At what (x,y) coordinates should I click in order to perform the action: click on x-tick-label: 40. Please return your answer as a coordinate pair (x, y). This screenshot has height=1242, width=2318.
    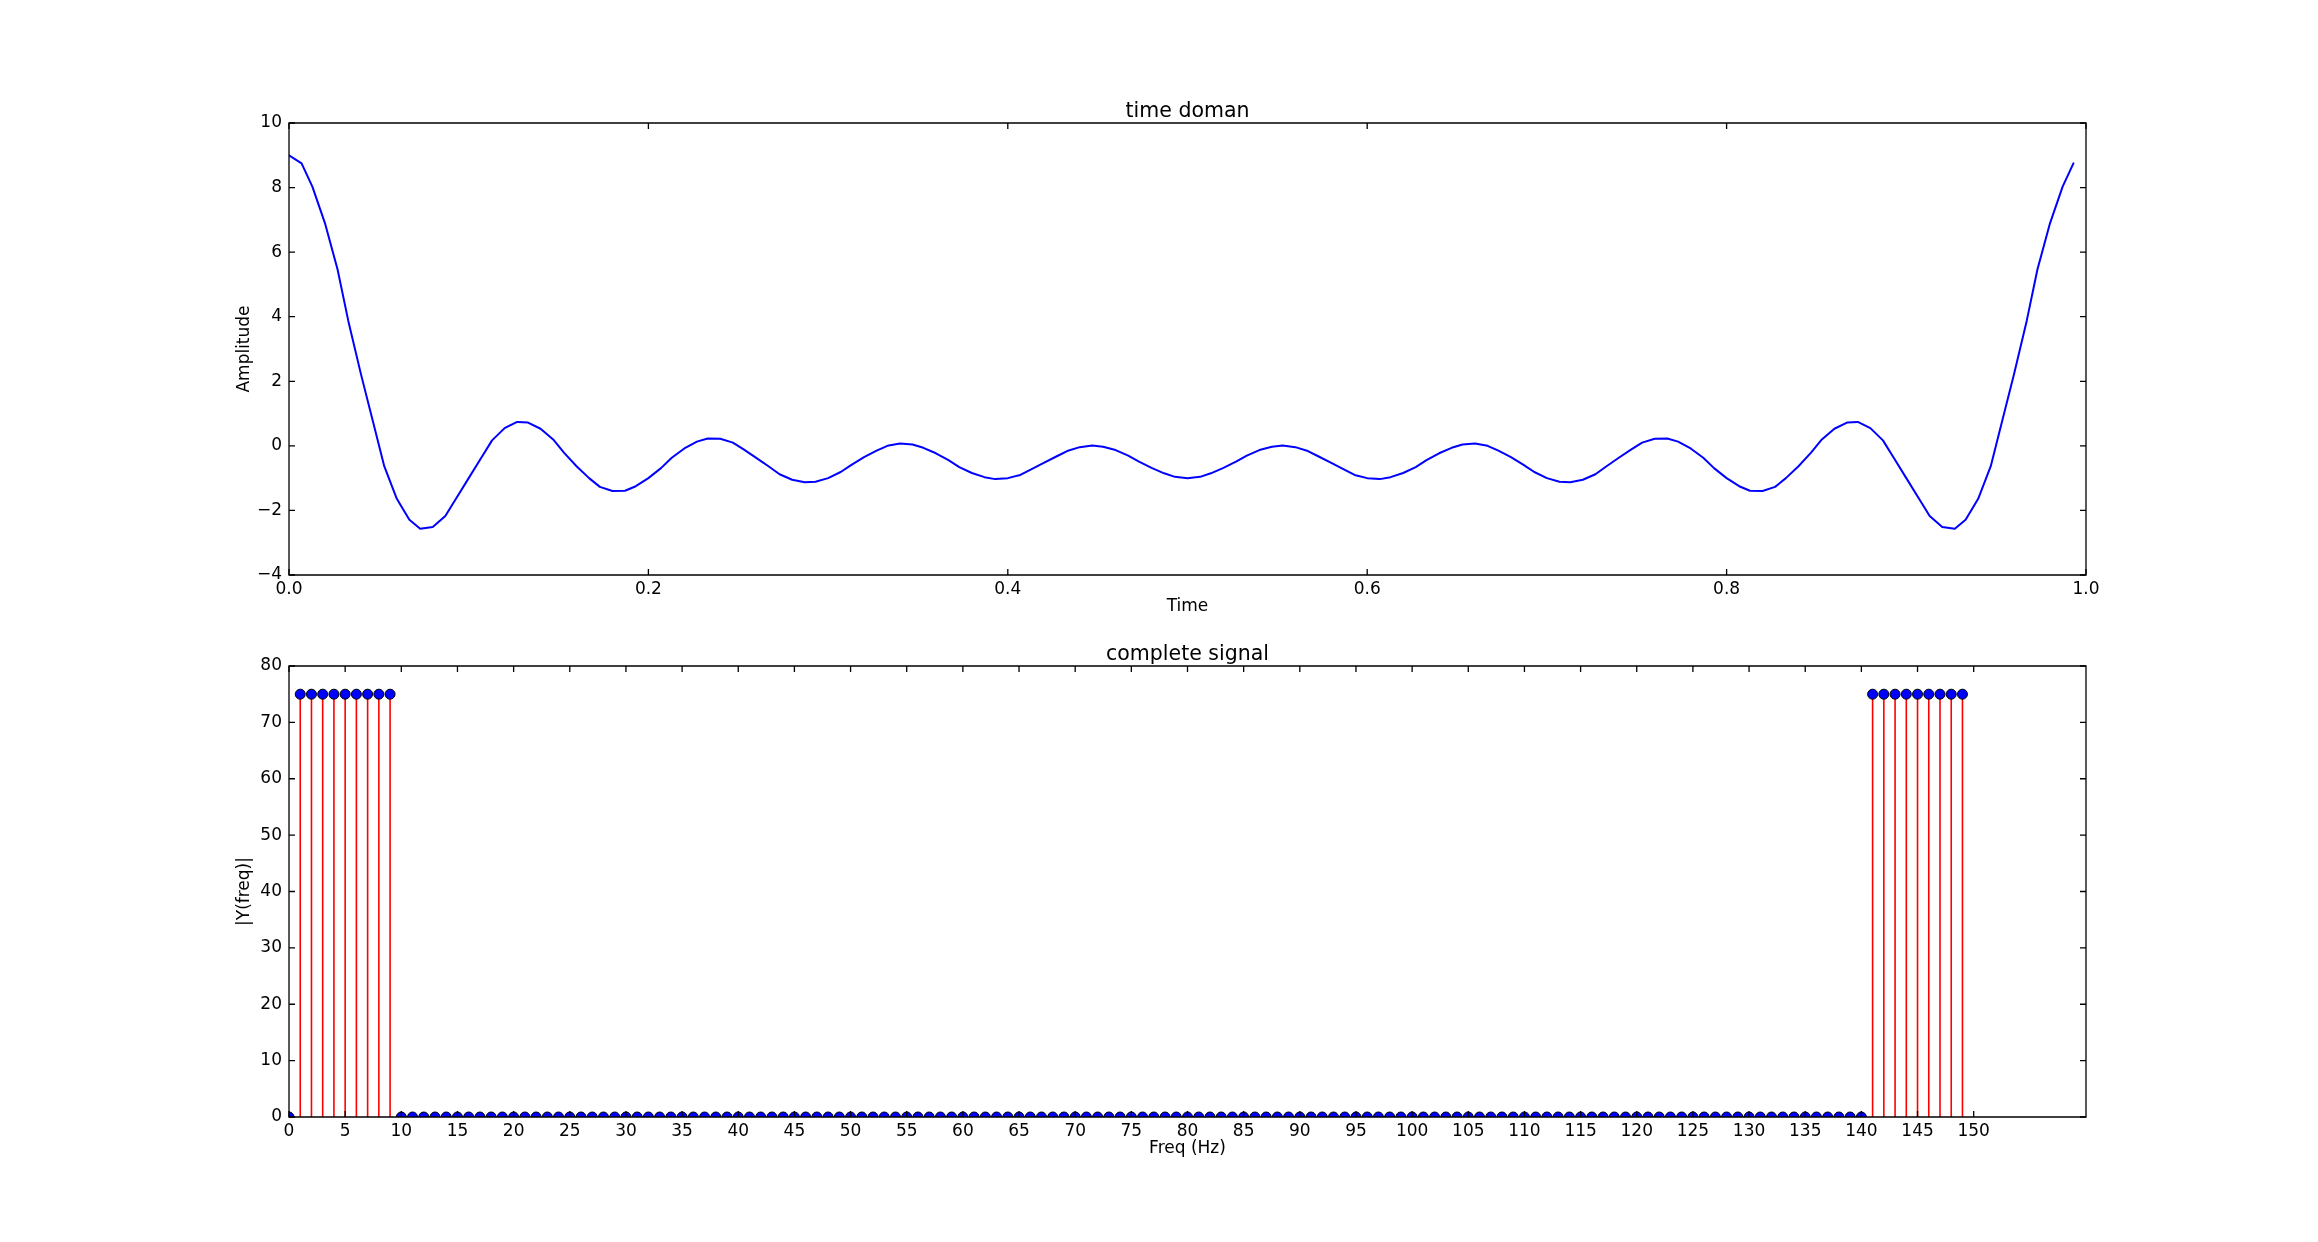
    Looking at the image, I should click on (738, 1129).